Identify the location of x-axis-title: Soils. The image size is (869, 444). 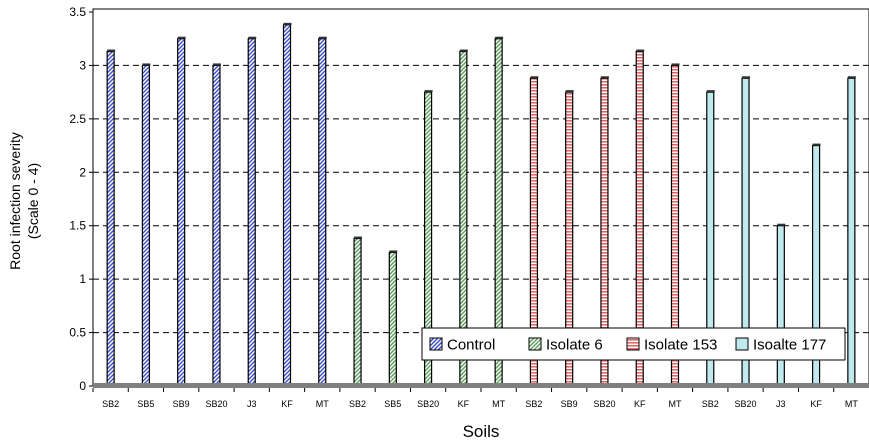
(481, 431).